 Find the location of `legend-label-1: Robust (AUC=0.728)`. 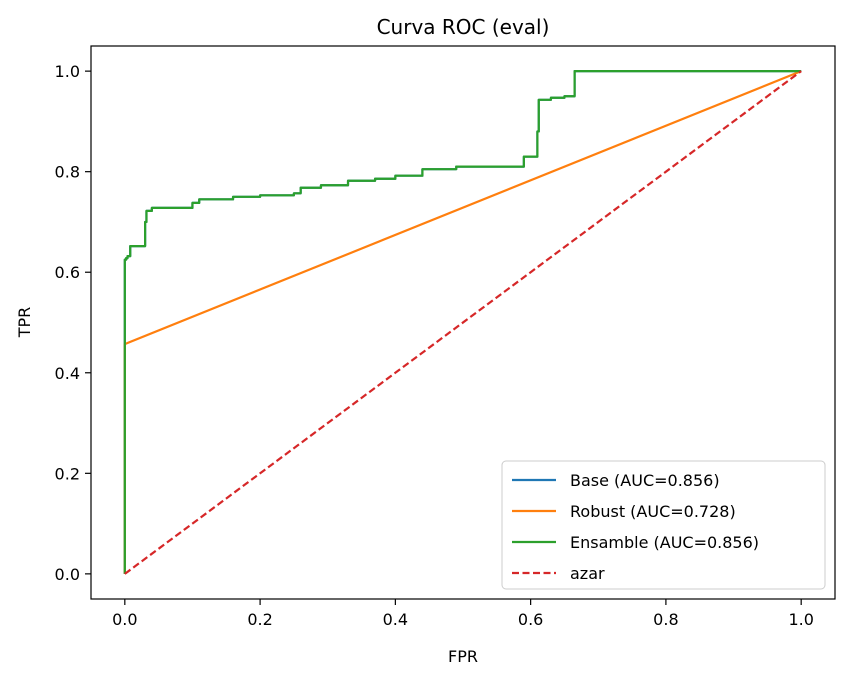

legend-label-1: Robust (AUC=0.728) is located at coordinates (653, 511).